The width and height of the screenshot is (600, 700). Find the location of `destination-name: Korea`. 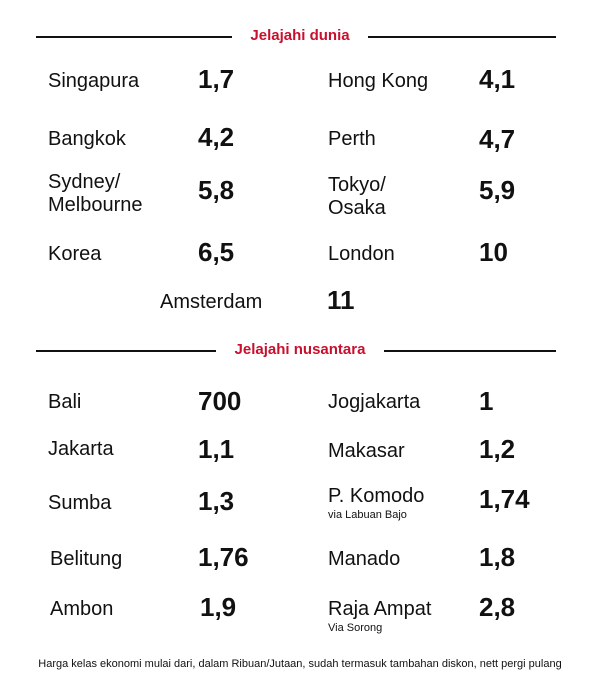

destination-name: Korea is located at coordinates (75, 254).